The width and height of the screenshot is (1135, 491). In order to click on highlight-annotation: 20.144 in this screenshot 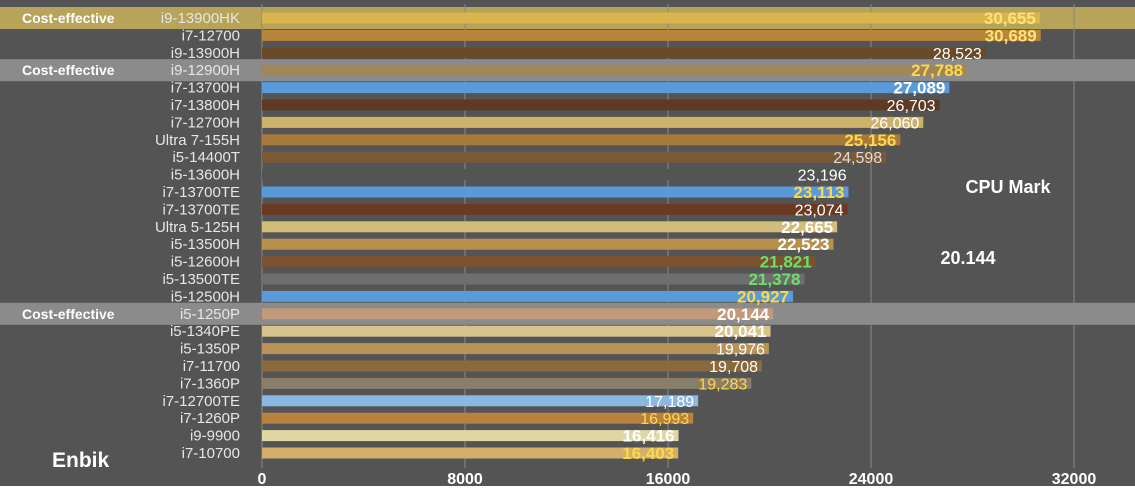, I will do `click(967, 258)`.